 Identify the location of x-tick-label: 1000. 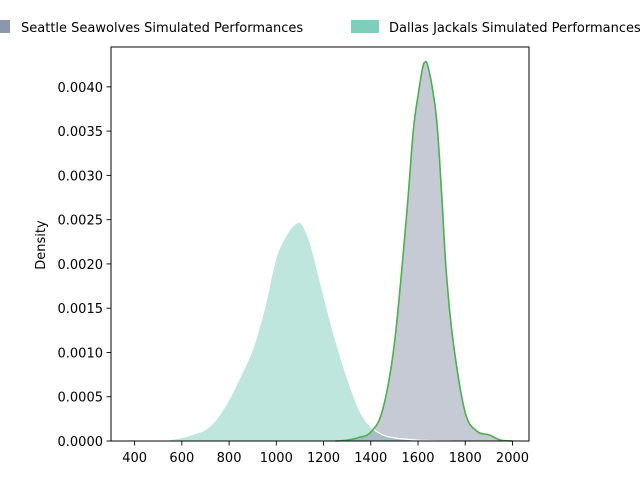
(276, 458).